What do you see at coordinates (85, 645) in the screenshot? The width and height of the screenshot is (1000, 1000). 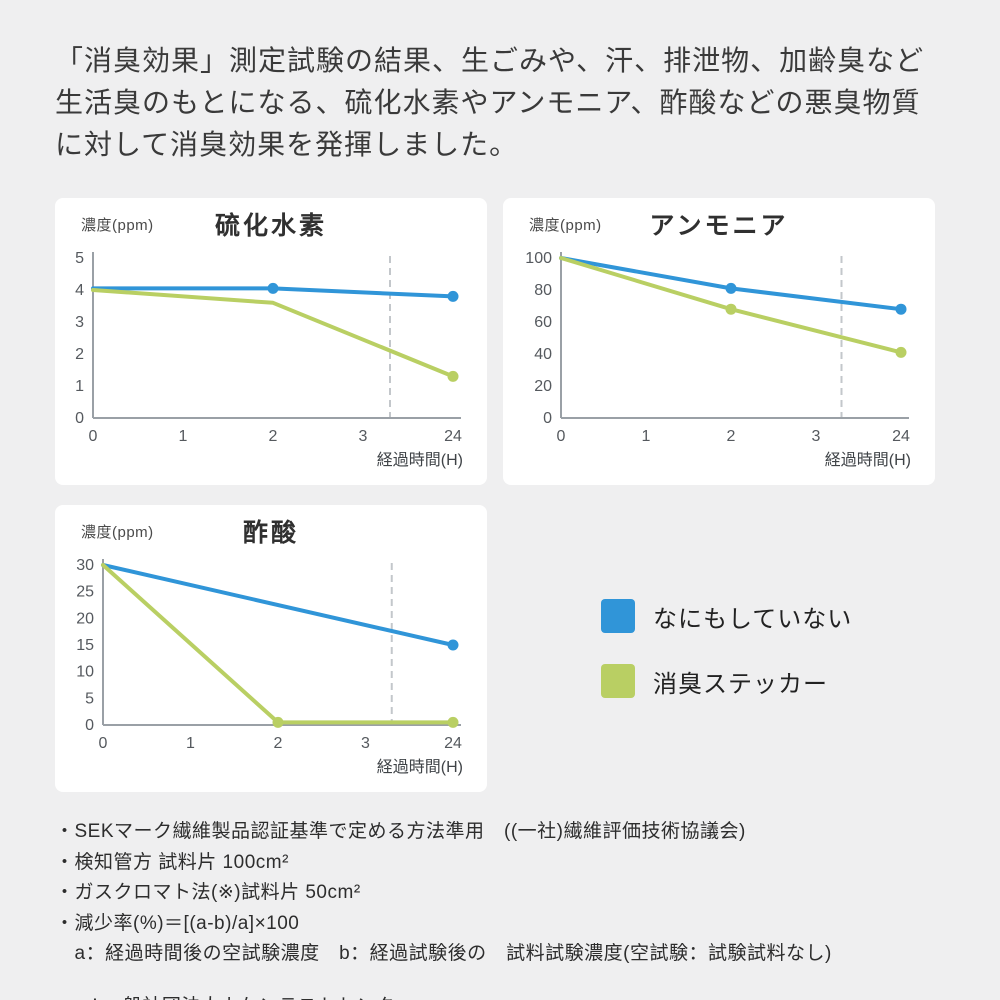 I see `svg-text: 15` at bounding box center [85, 645].